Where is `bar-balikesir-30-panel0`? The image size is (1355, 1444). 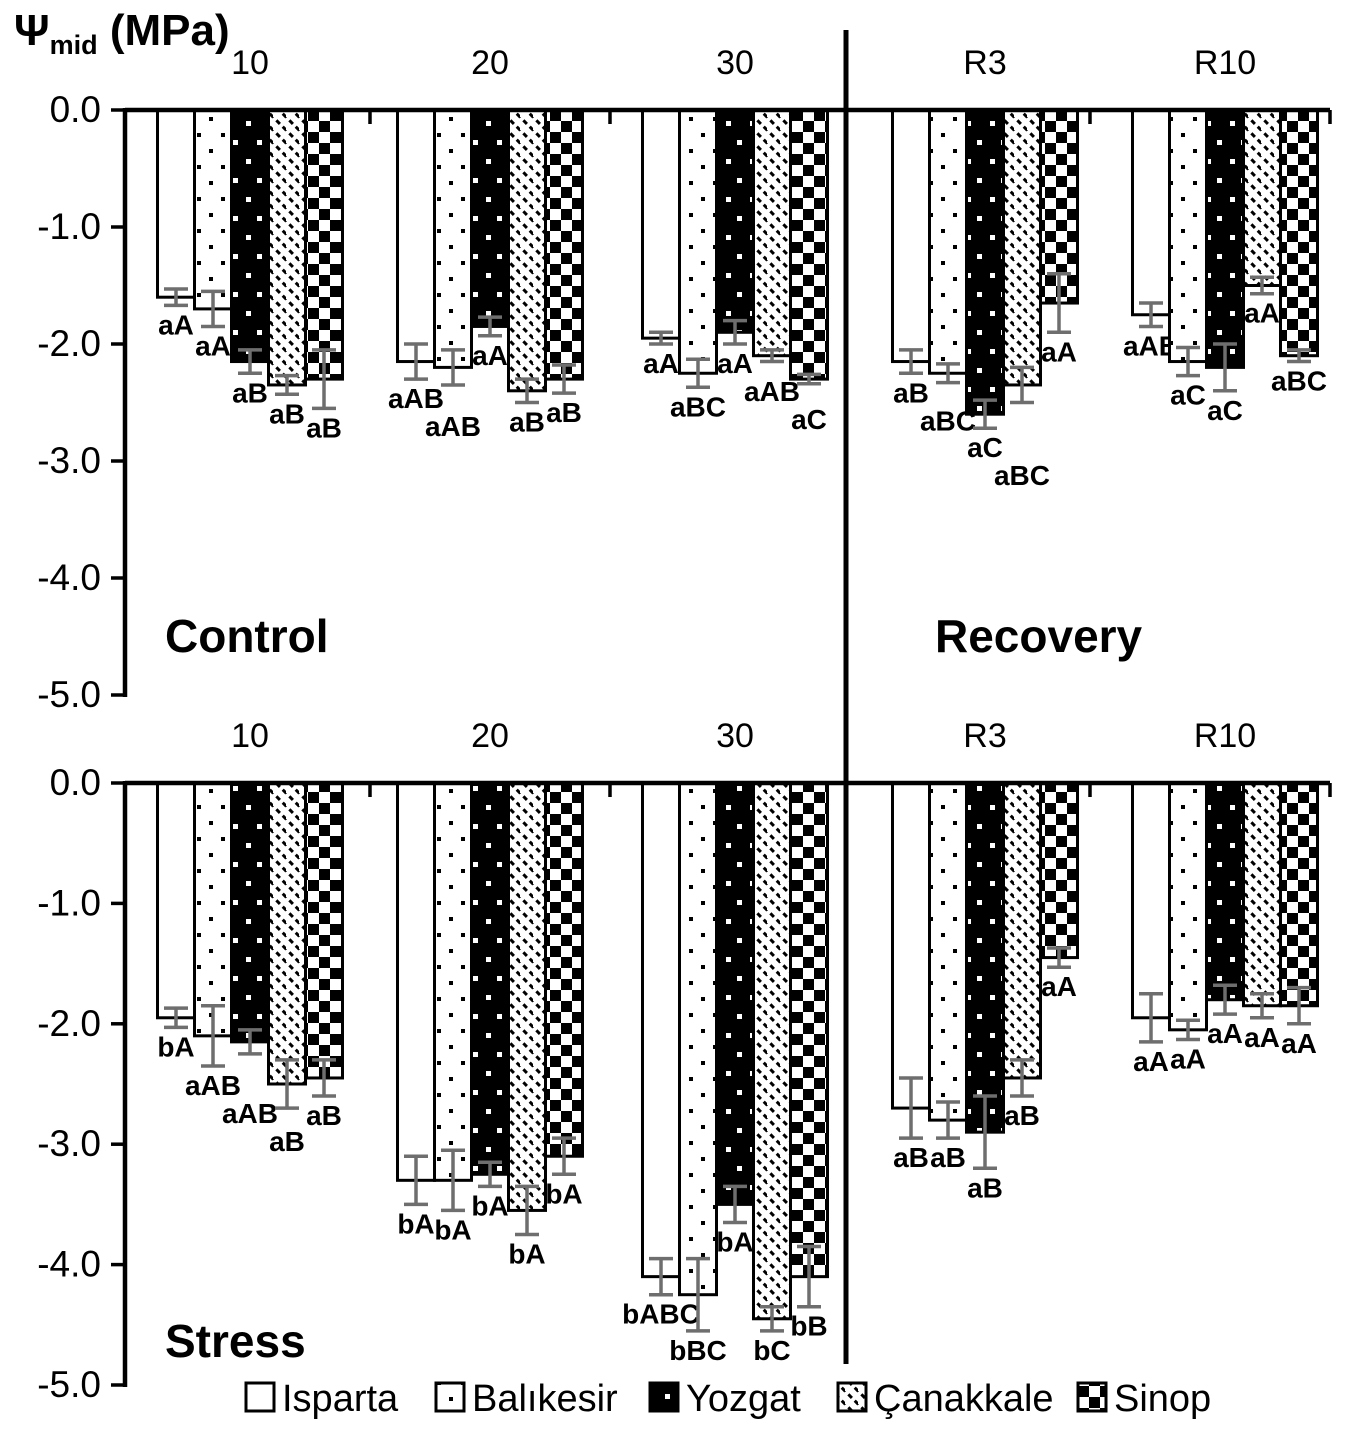
bar-balikesir-30-panel0 is located at coordinates (698, 241).